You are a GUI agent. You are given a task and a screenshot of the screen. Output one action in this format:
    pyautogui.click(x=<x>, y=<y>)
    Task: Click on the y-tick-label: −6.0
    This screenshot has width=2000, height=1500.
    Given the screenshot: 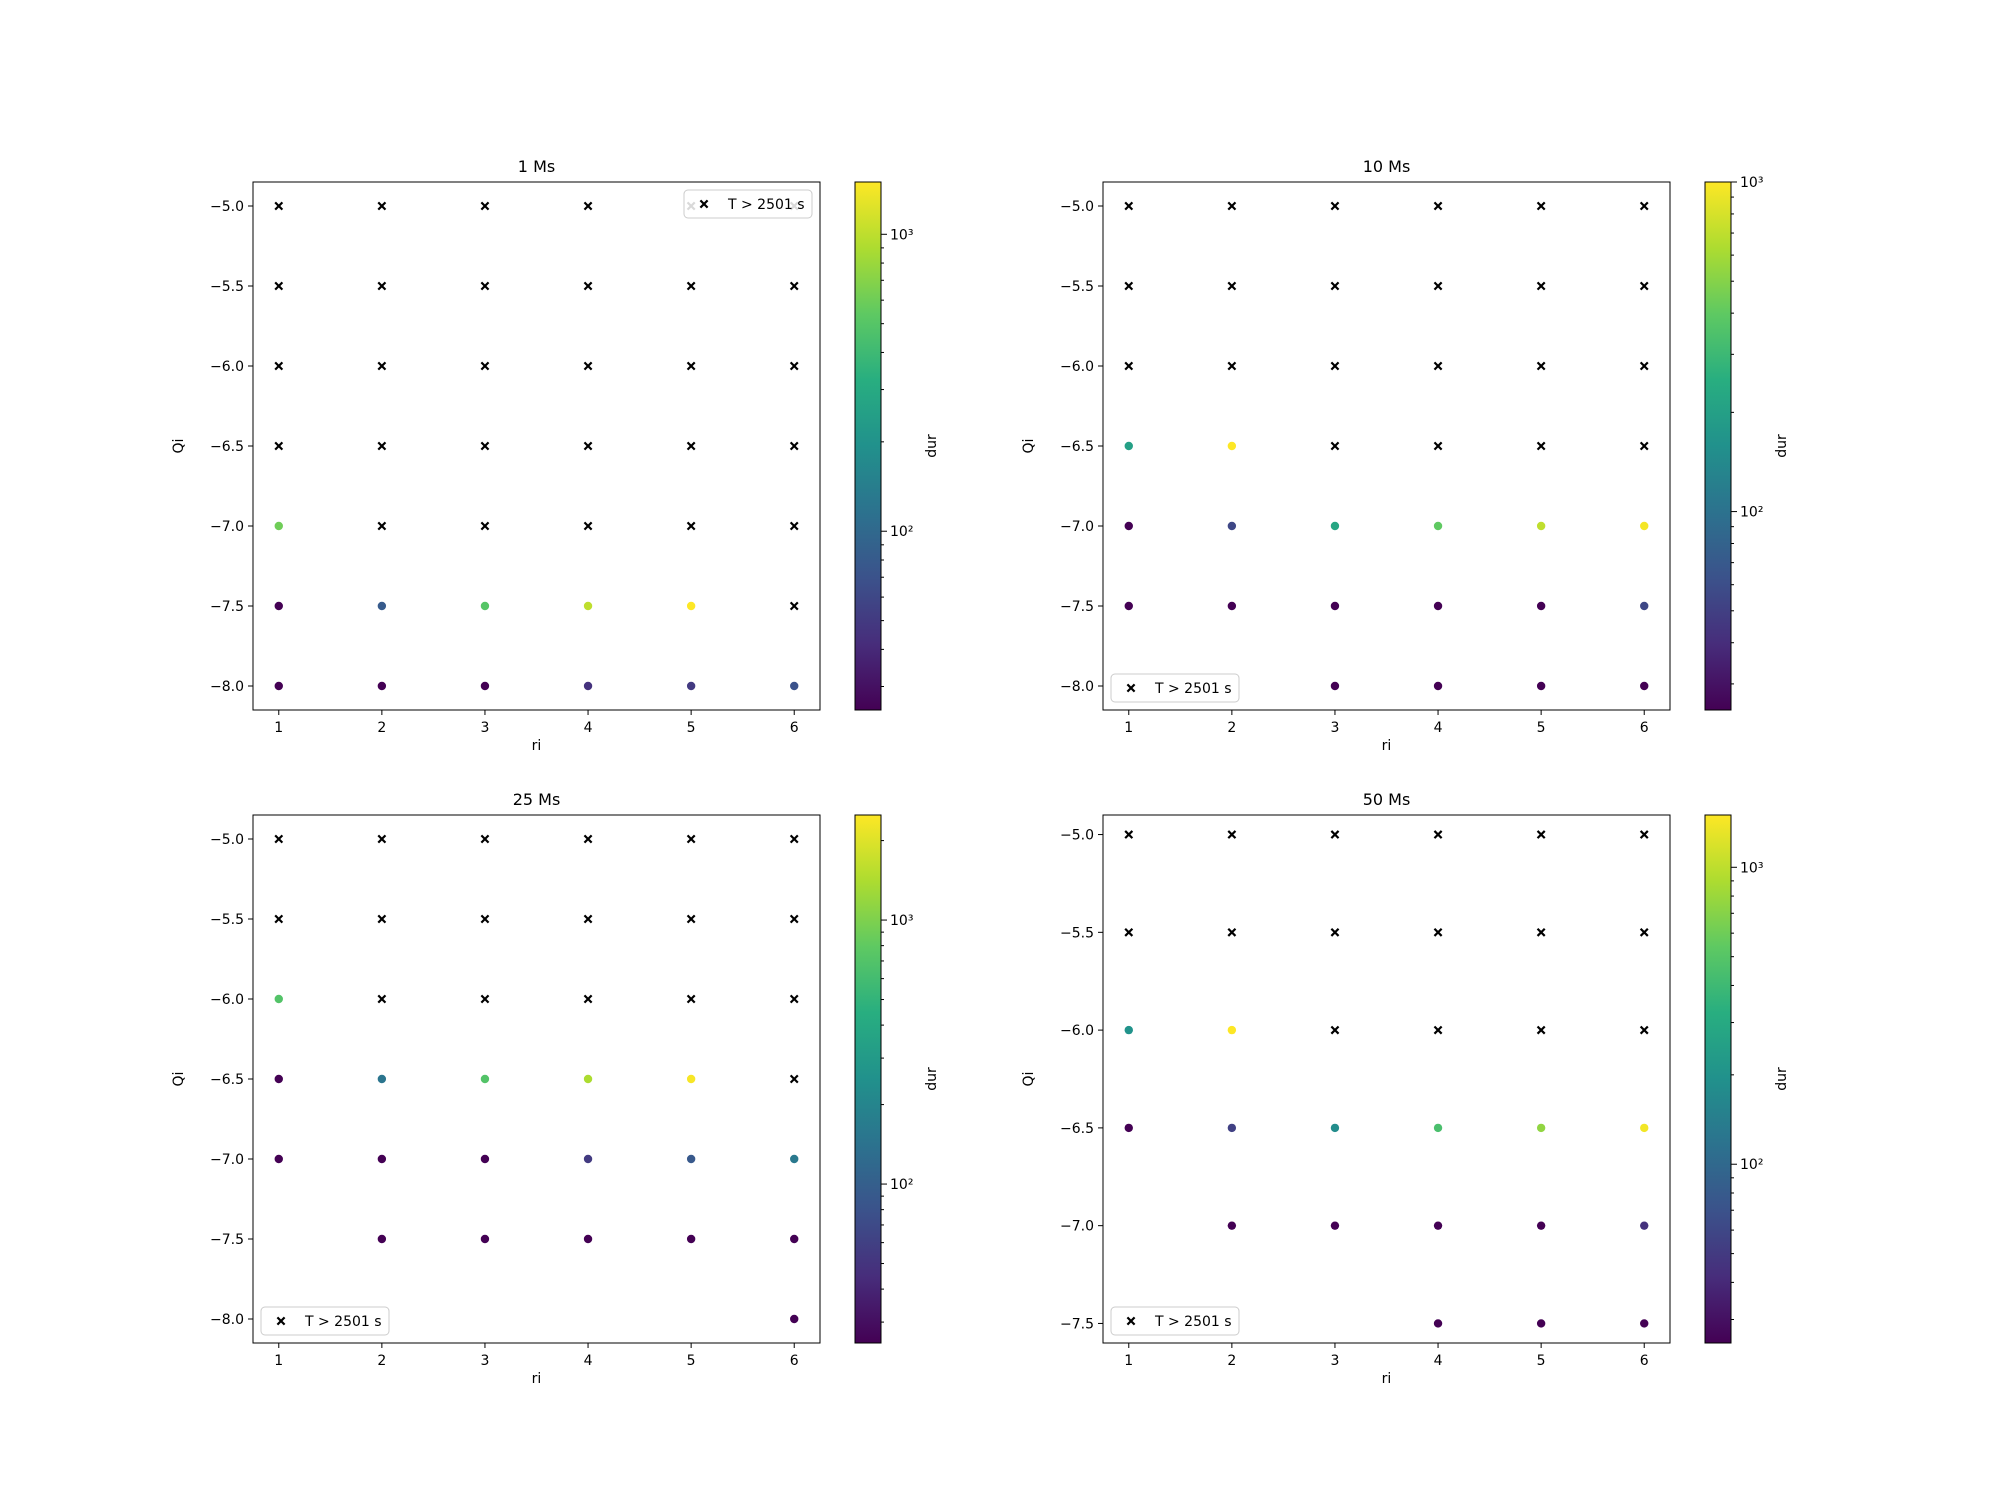 What is the action you would take?
    pyautogui.click(x=1077, y=1031)
    